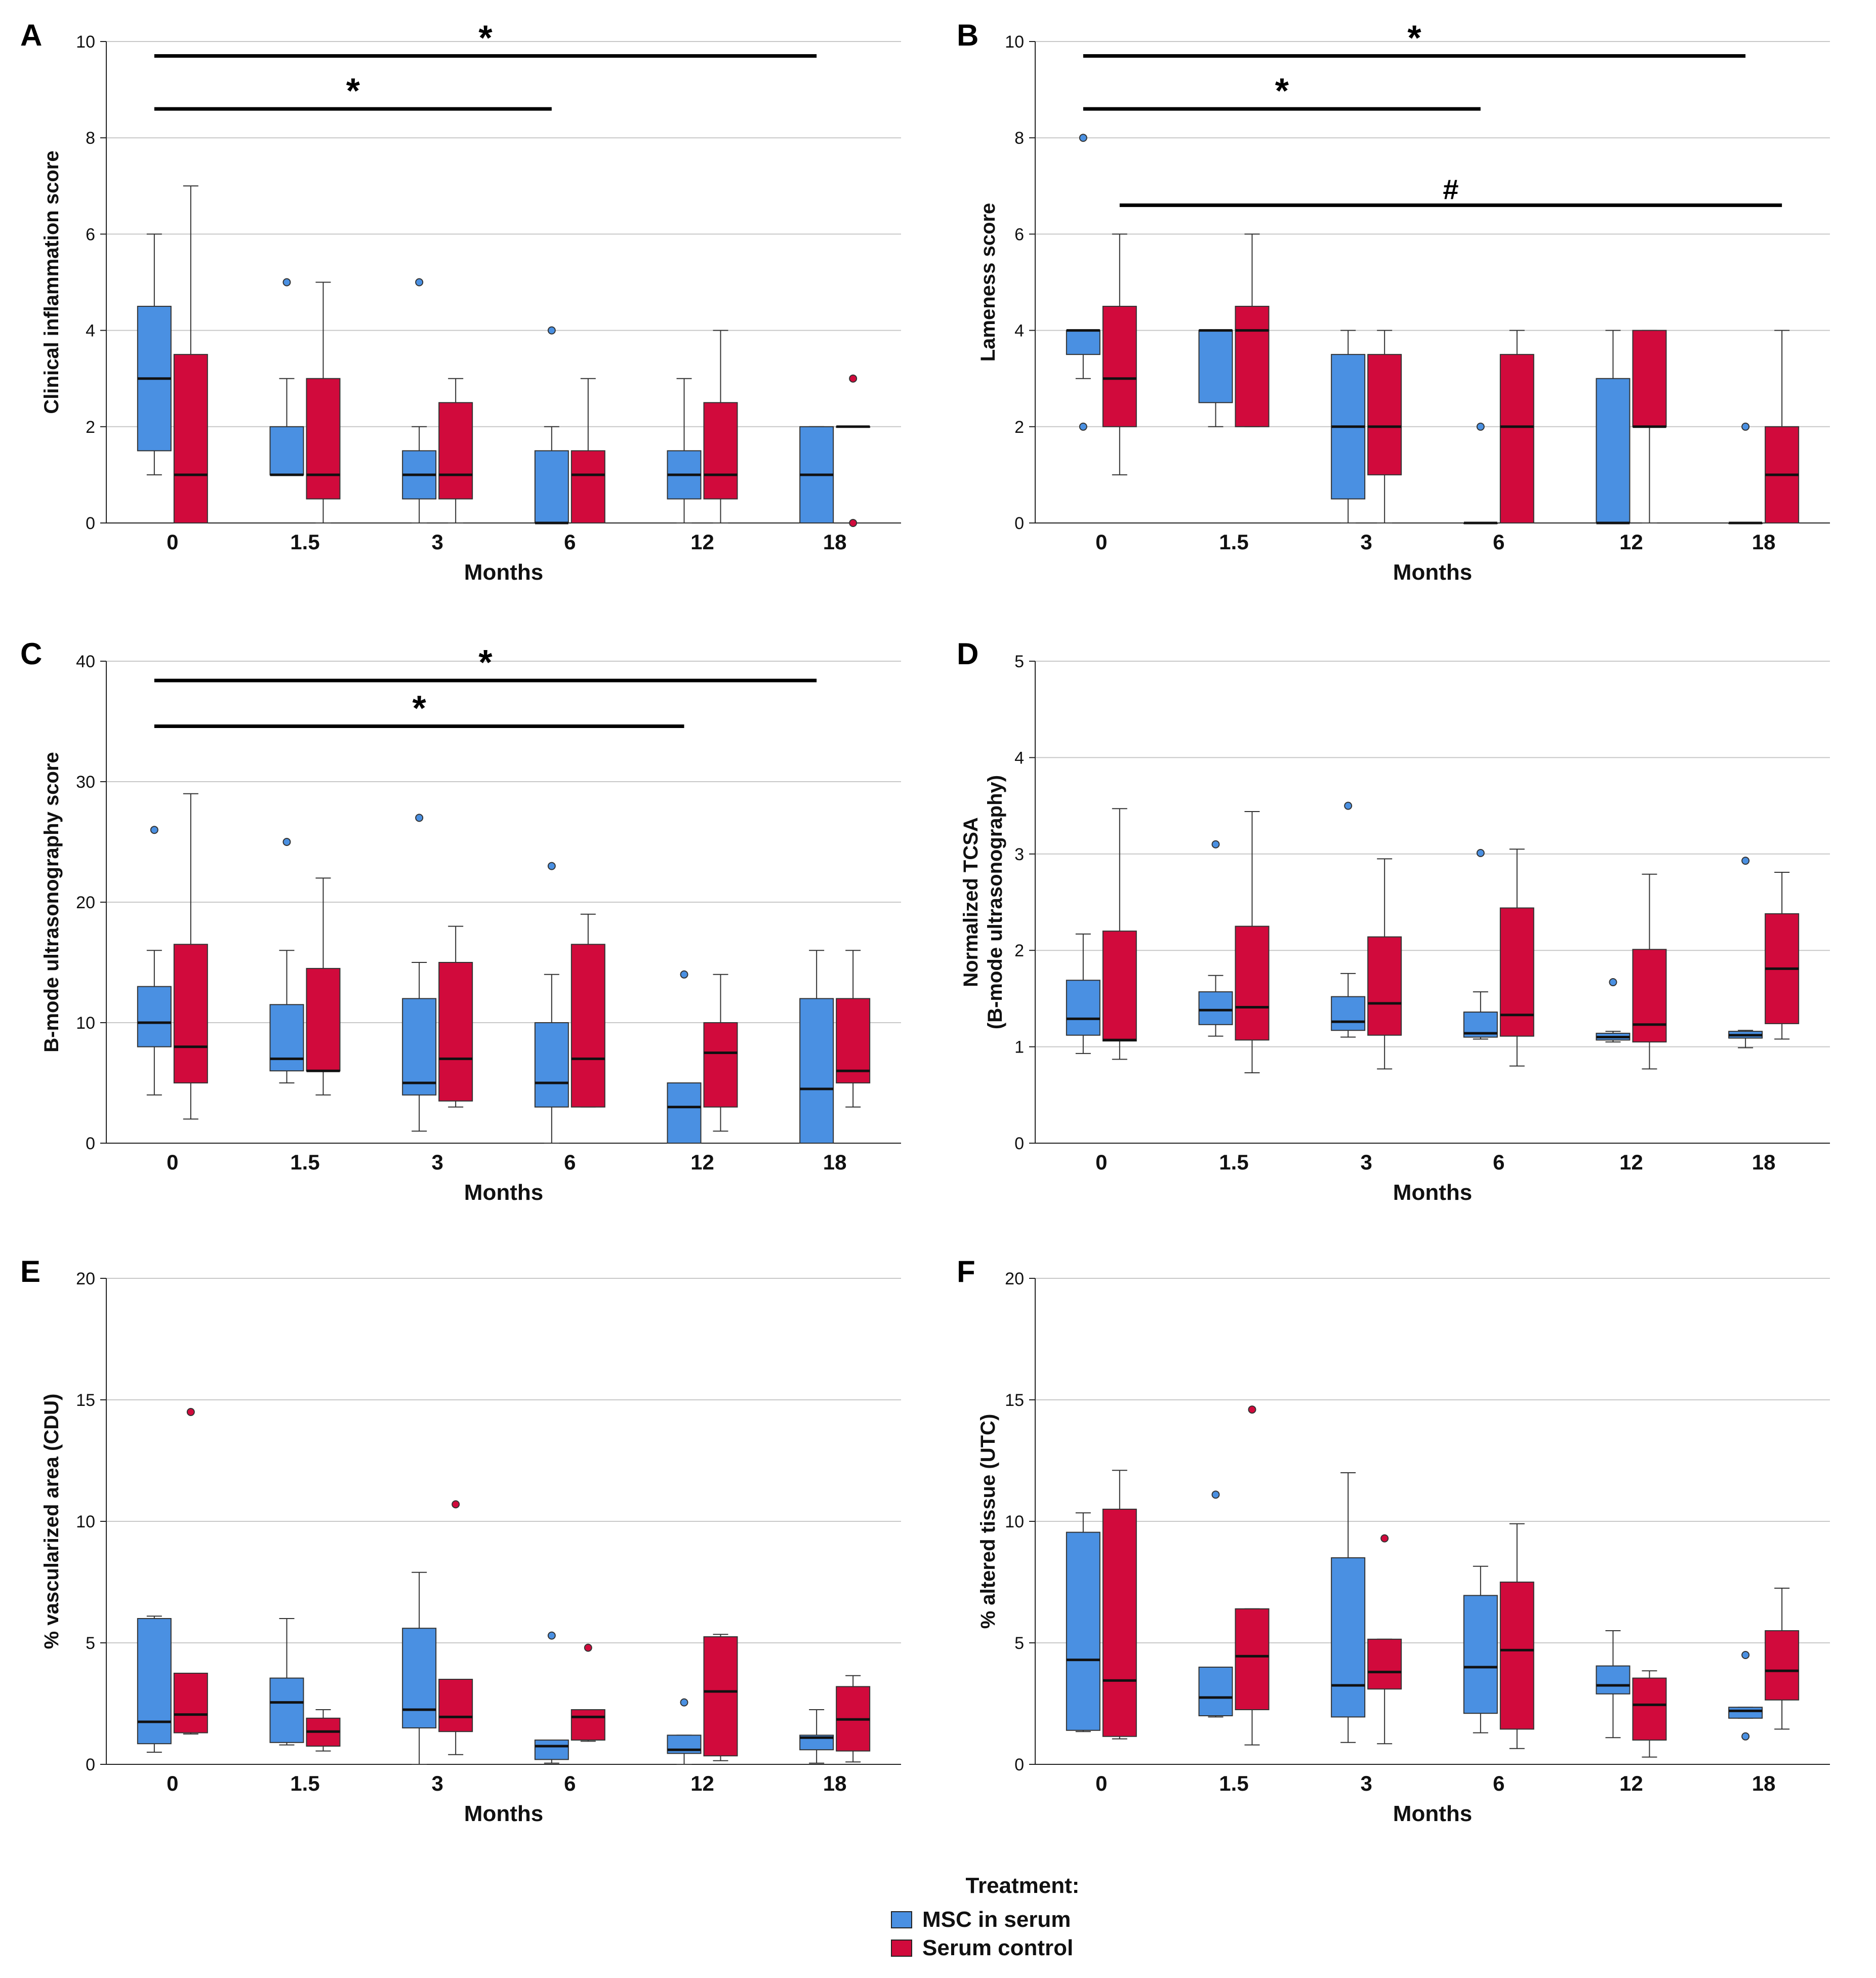 Image resolution: width=1876 pixels, height=1978 pixels. I want to click on y-tick-label: 15, so click(86, 1400).